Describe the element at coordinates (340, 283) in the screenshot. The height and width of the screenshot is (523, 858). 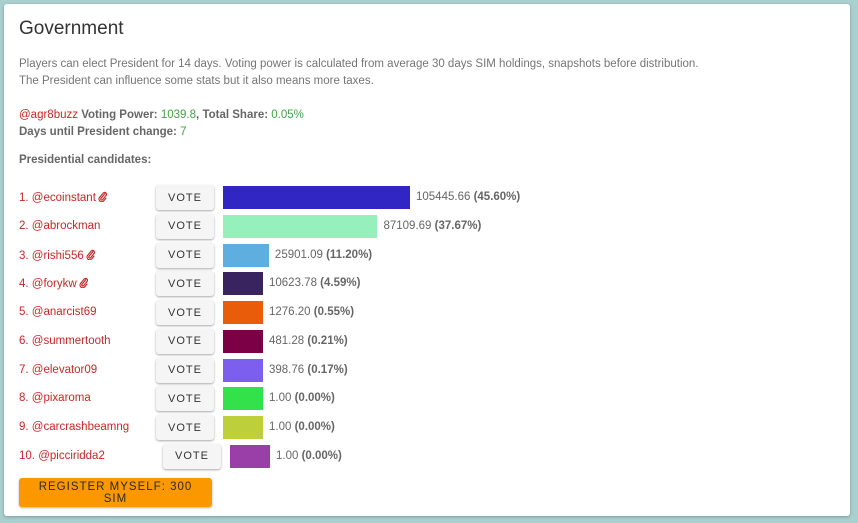
I see `vote-percent: (4.59%)` at that location.